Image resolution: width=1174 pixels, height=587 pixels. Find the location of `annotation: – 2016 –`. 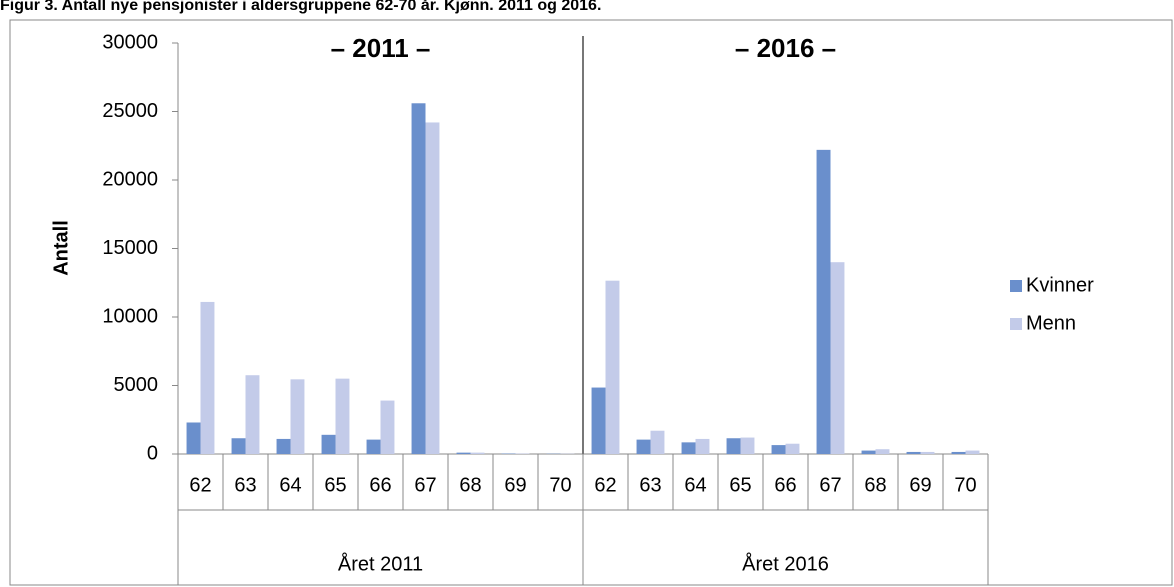

annotation: – 2016 – is located at coordinates (785, 48).